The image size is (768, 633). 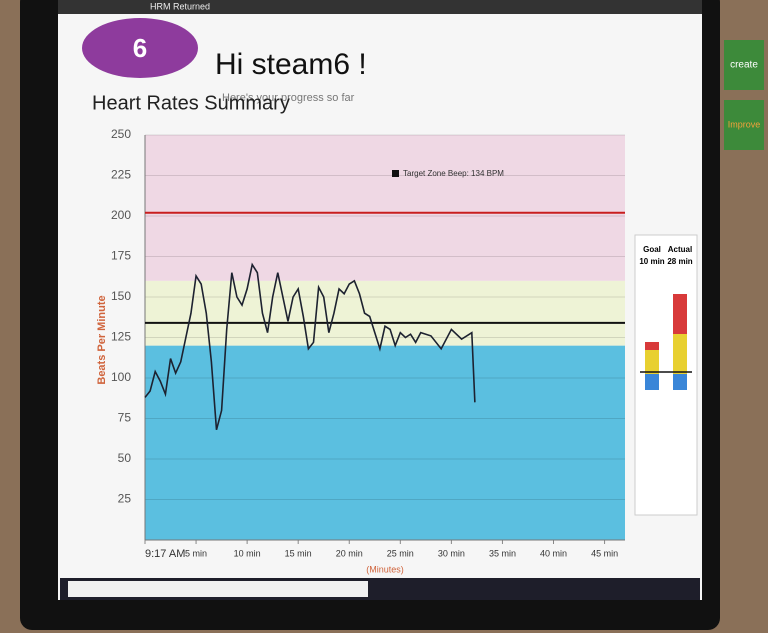 I want to click on y-tick-label: 100, so click(x=121, y=377).